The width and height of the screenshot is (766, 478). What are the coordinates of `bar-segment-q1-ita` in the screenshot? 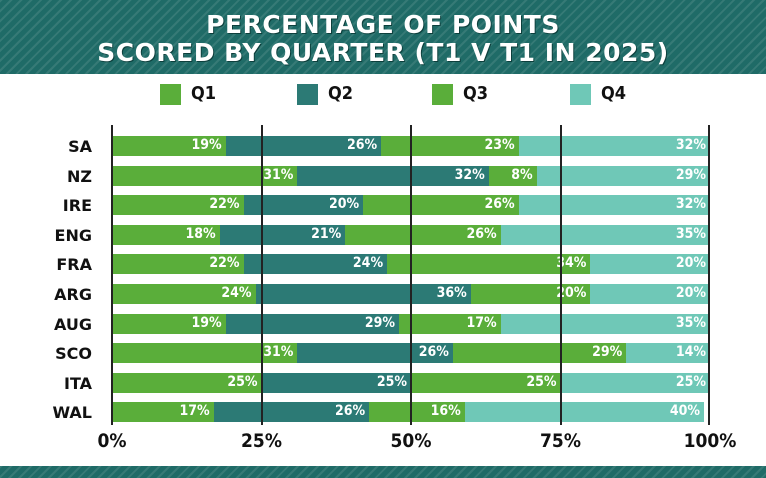 It's located at (187, 383).